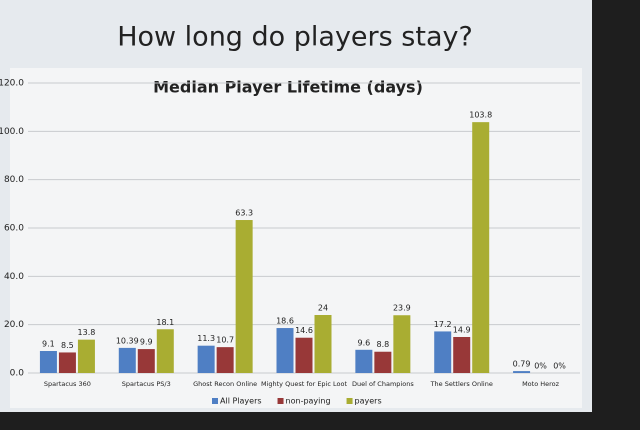  I want to click on y-tick-label: 20.0, so click(14, 325).